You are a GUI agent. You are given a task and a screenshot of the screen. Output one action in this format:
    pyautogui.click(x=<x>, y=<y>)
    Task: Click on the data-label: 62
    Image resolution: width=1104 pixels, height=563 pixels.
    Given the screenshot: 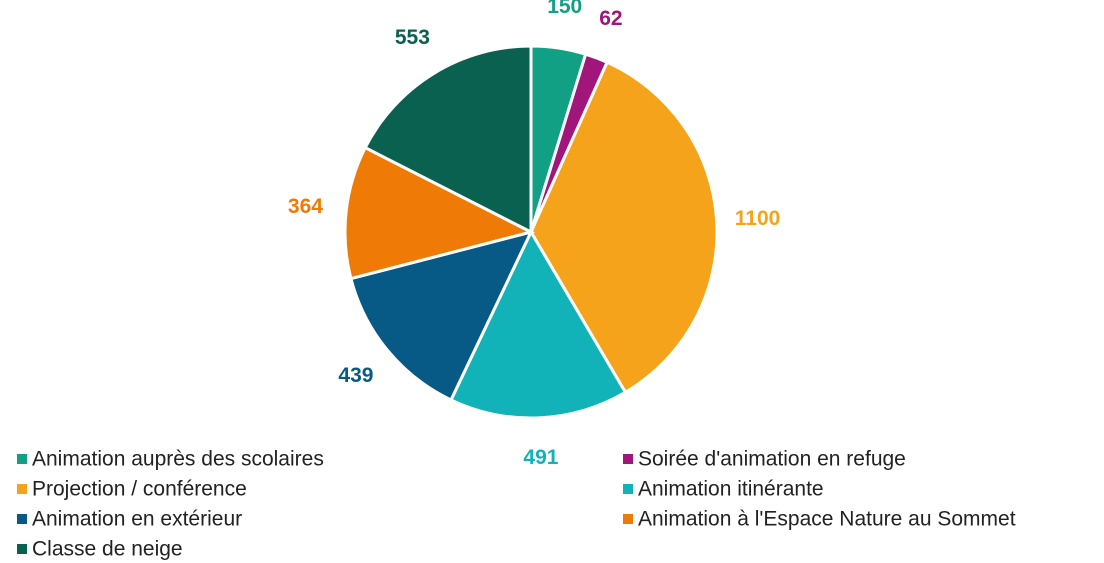 What is the action you would take?
    pyautogui.click(x=610, y=18)
    